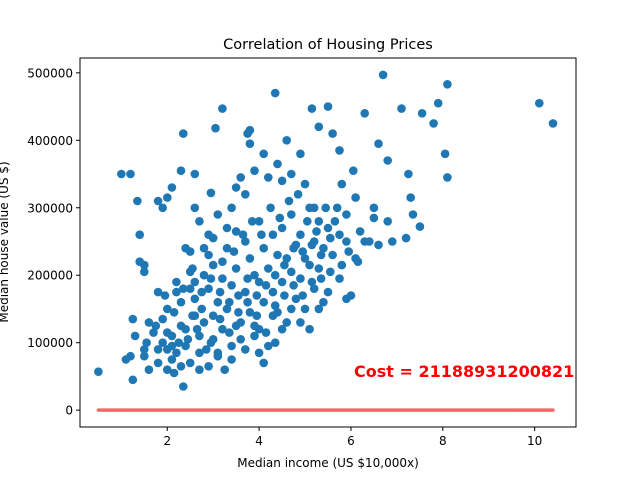 Image resolution: width=640 pixels, height=480 pixels. I want to click on y-axis-ticks: 0 100000 200000 300000 400000 500000, so click(53, 242).